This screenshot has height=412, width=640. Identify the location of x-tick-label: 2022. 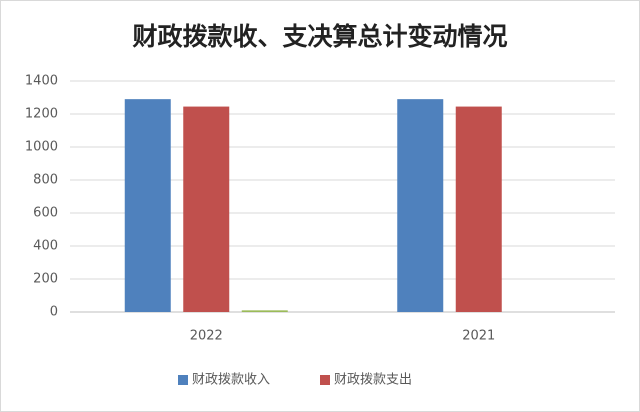
(206, 336).